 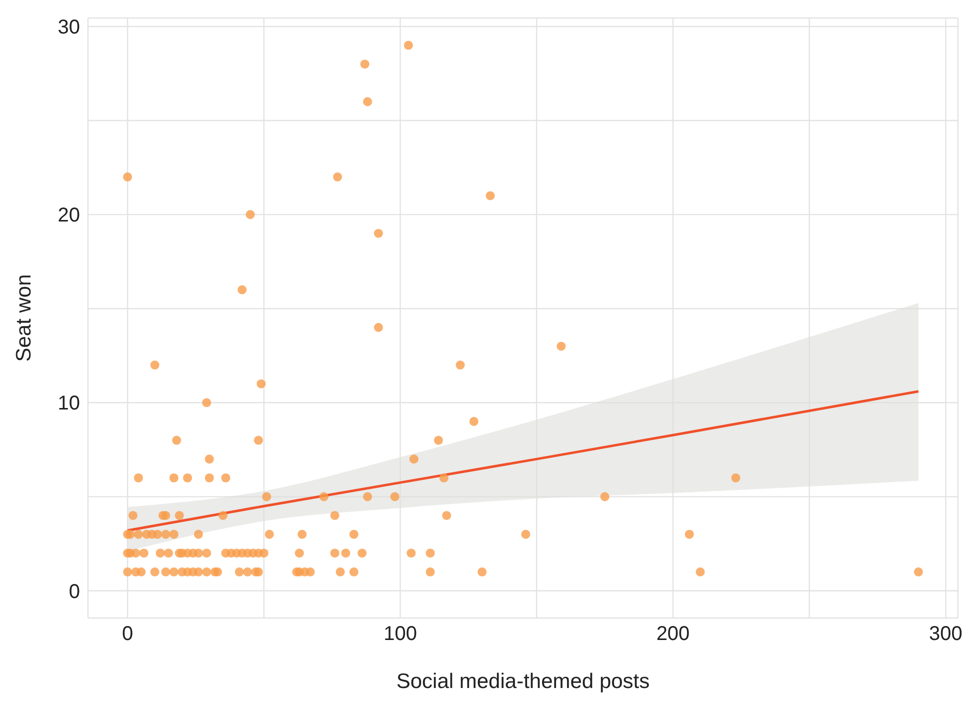 What do you see at coordinates (74, 591) in the screenshot?
I see `y-tick-label: 0` at bounding box center [74, 591].